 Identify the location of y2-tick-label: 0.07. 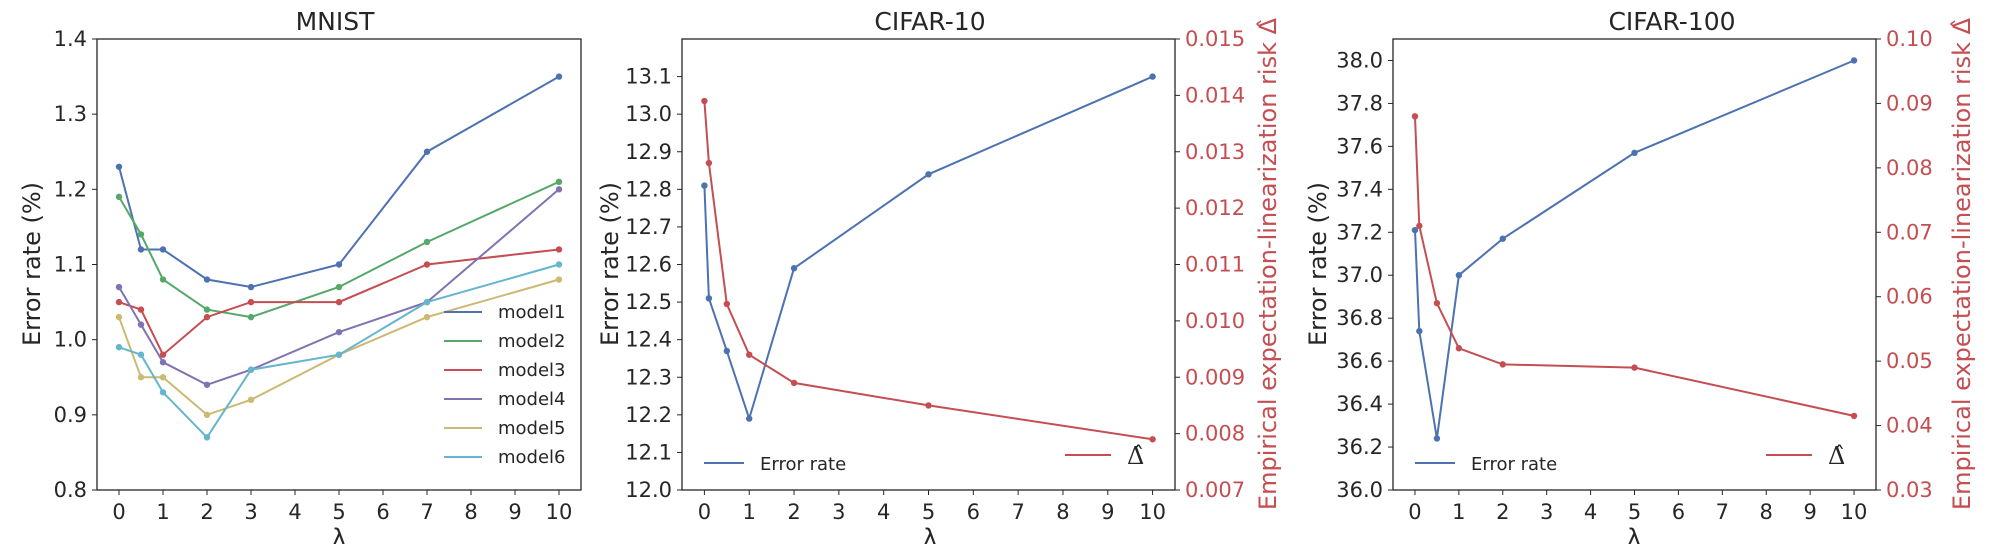
(1909, 232).